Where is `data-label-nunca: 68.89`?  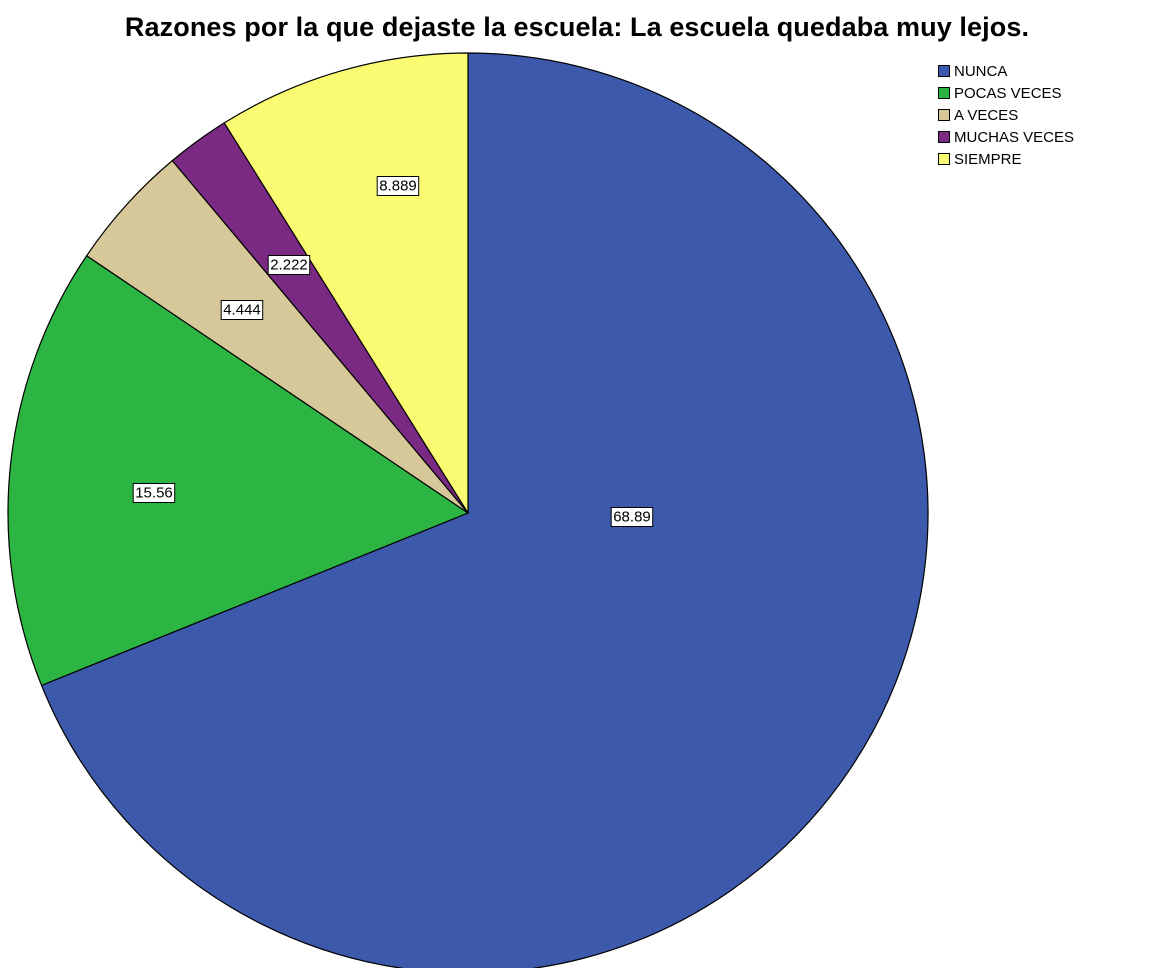
data-label-nunca: 68.89 is located at coordinates (632, 517).